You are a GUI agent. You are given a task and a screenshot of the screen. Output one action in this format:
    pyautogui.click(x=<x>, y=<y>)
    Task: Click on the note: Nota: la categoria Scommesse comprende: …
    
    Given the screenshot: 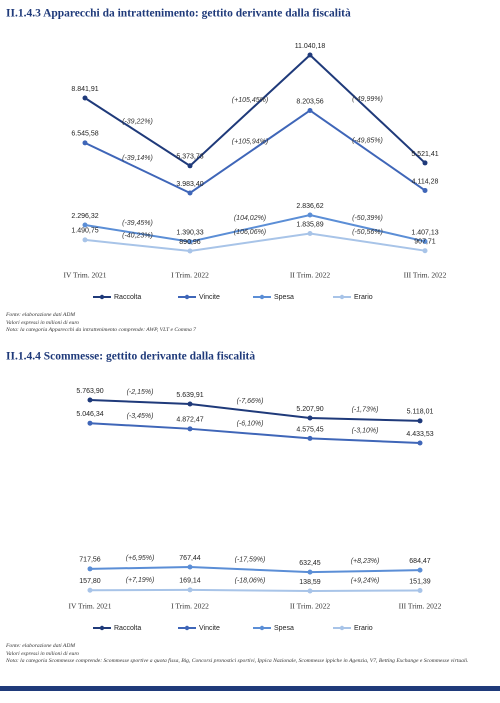 What is the action you would take?
    pyautogui.click(x=237, y=661)
    